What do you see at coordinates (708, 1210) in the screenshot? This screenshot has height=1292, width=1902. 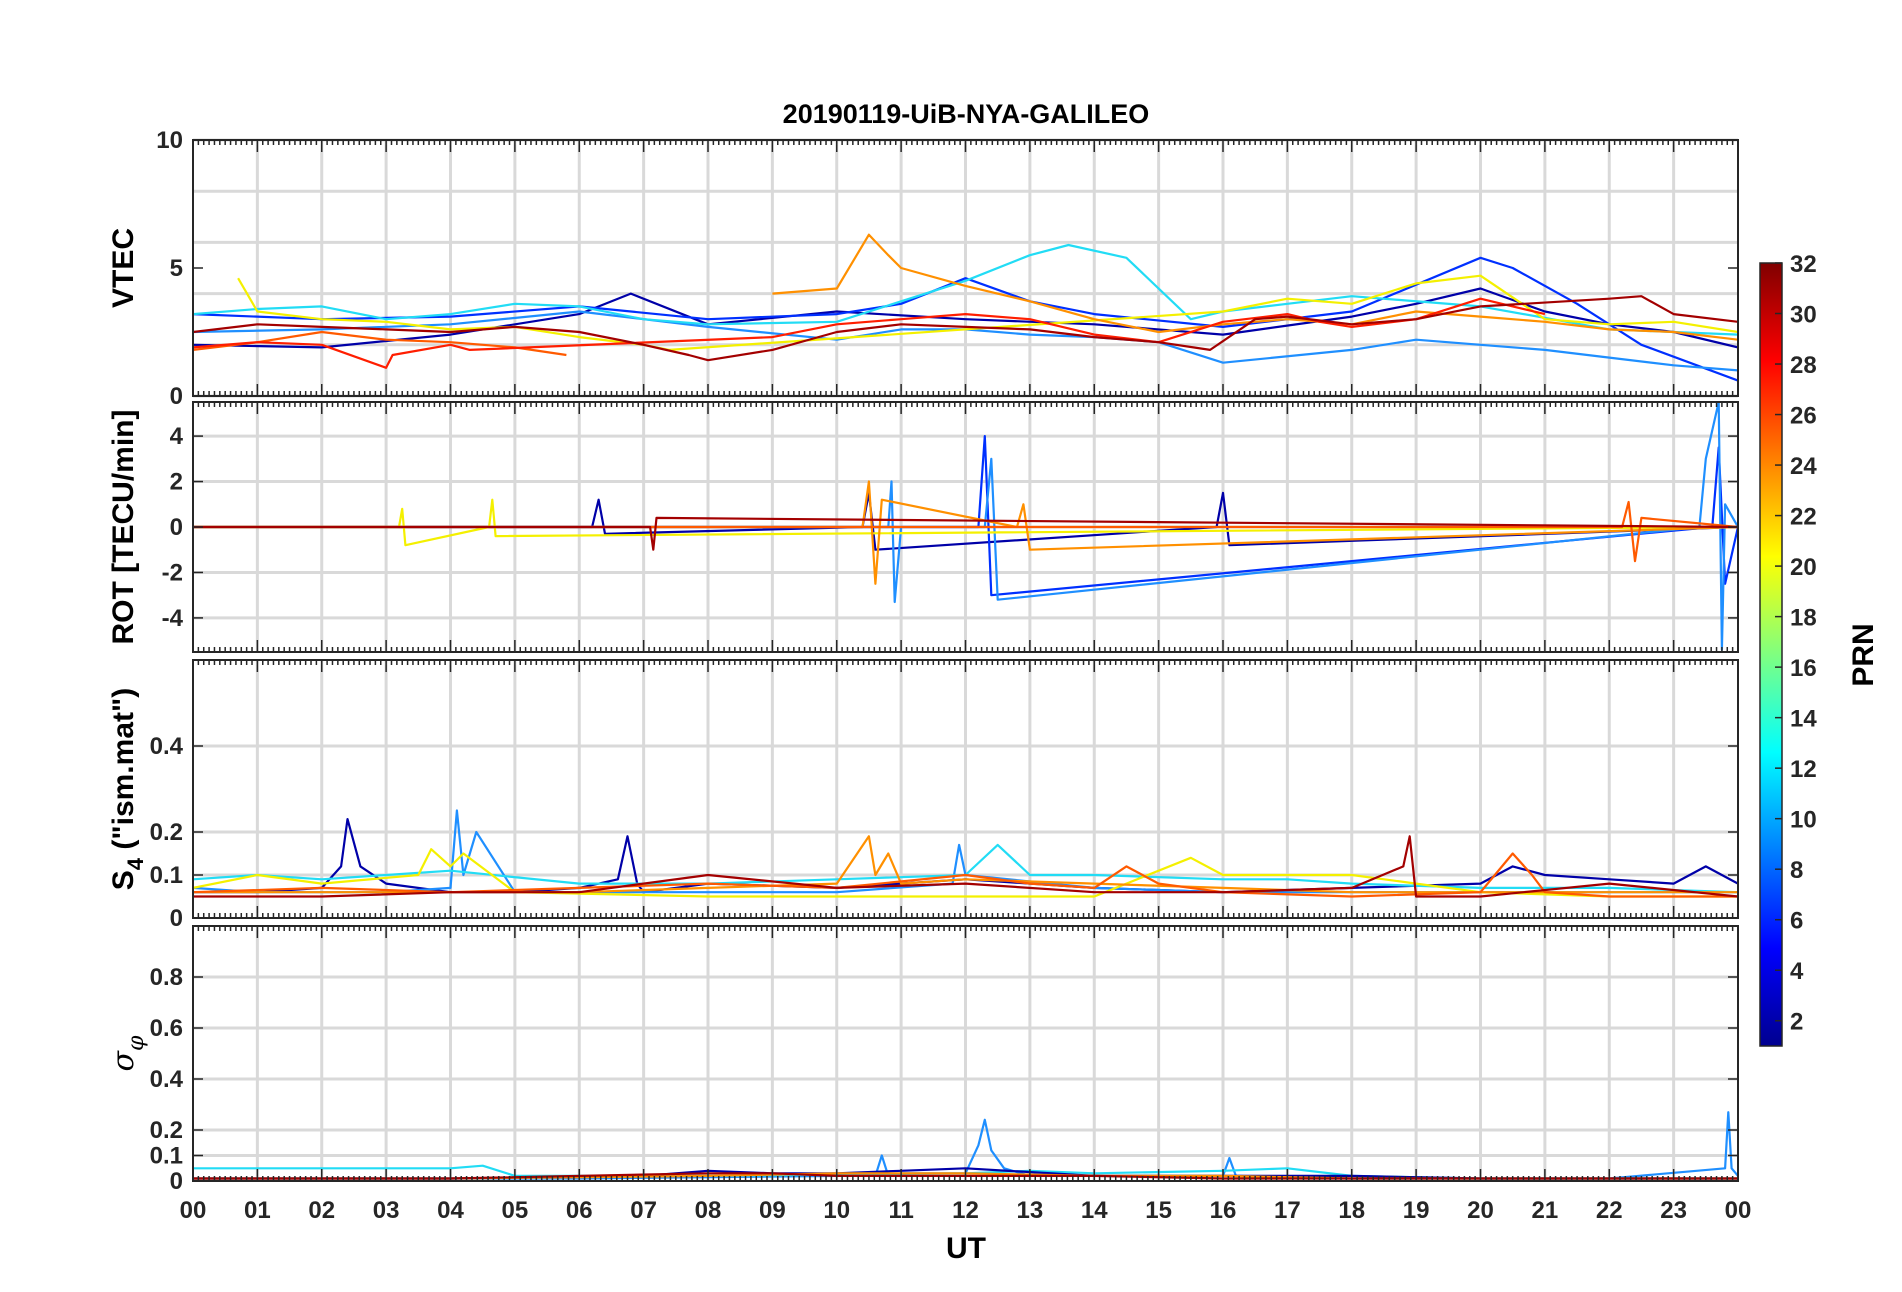 I see `x-tick-label: 08` at bounding box center [708, 1210].